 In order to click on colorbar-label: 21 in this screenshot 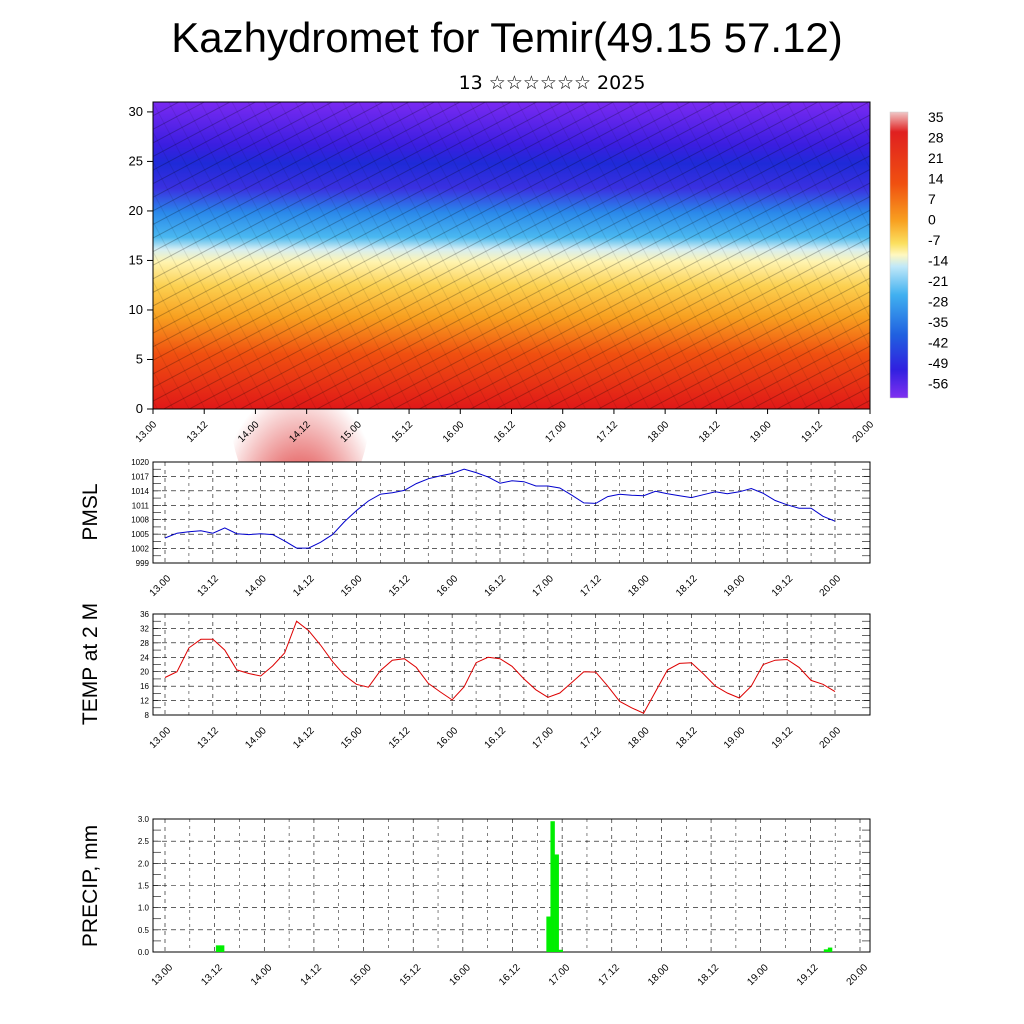, I will do `click(936, 158)`.